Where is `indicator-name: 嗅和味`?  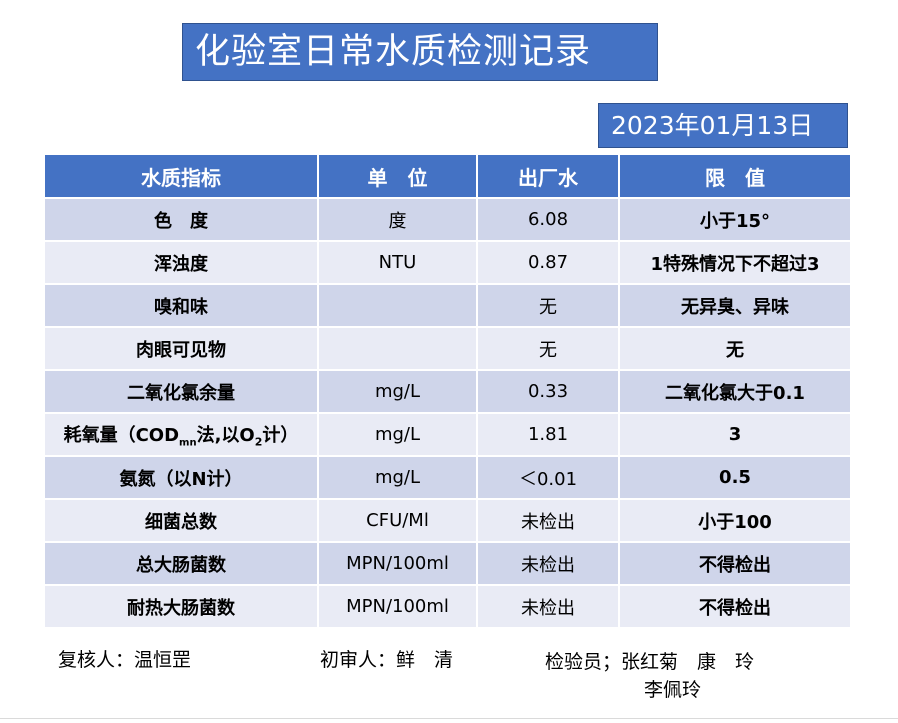
indicator-name: 嗅和味 is located at coordinates (181, 305).